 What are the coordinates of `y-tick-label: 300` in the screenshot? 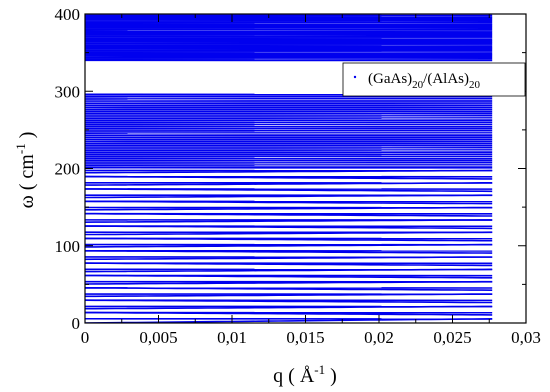 It's located at (68, 91).